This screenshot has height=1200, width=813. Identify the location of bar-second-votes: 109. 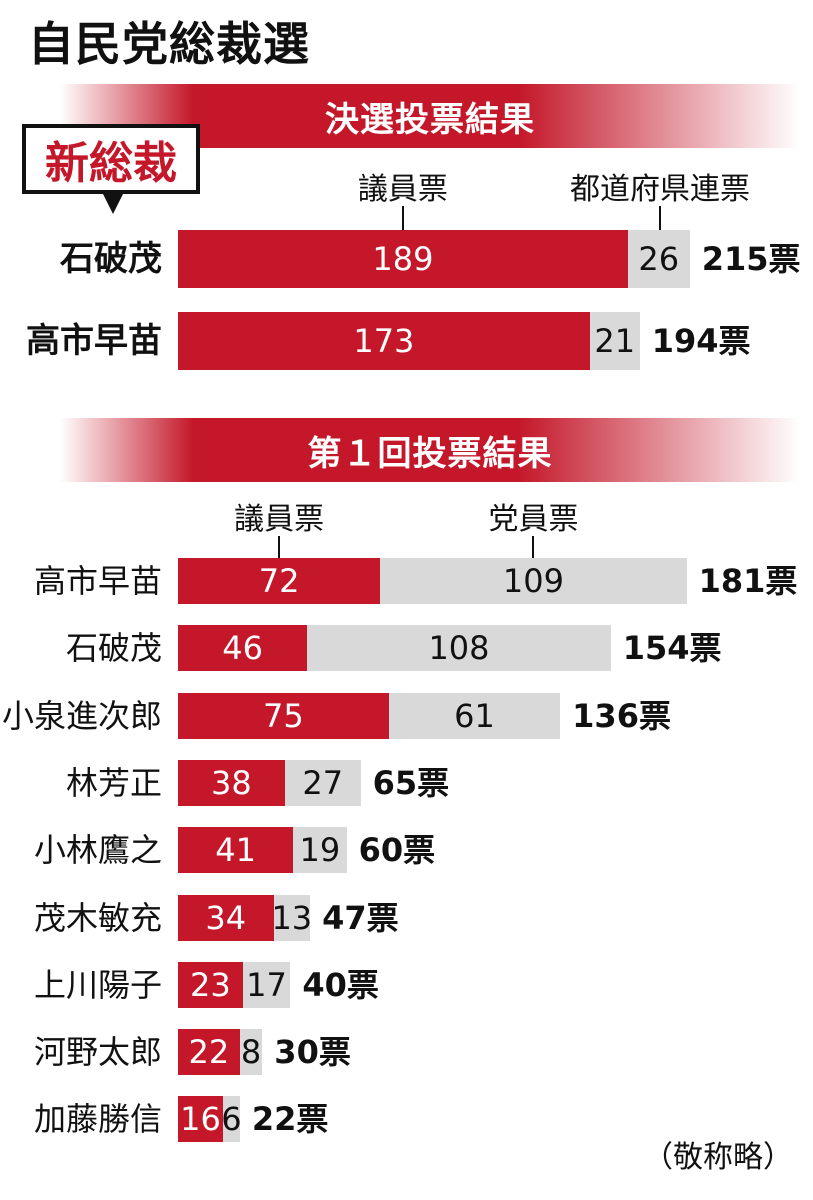
(533, 581).